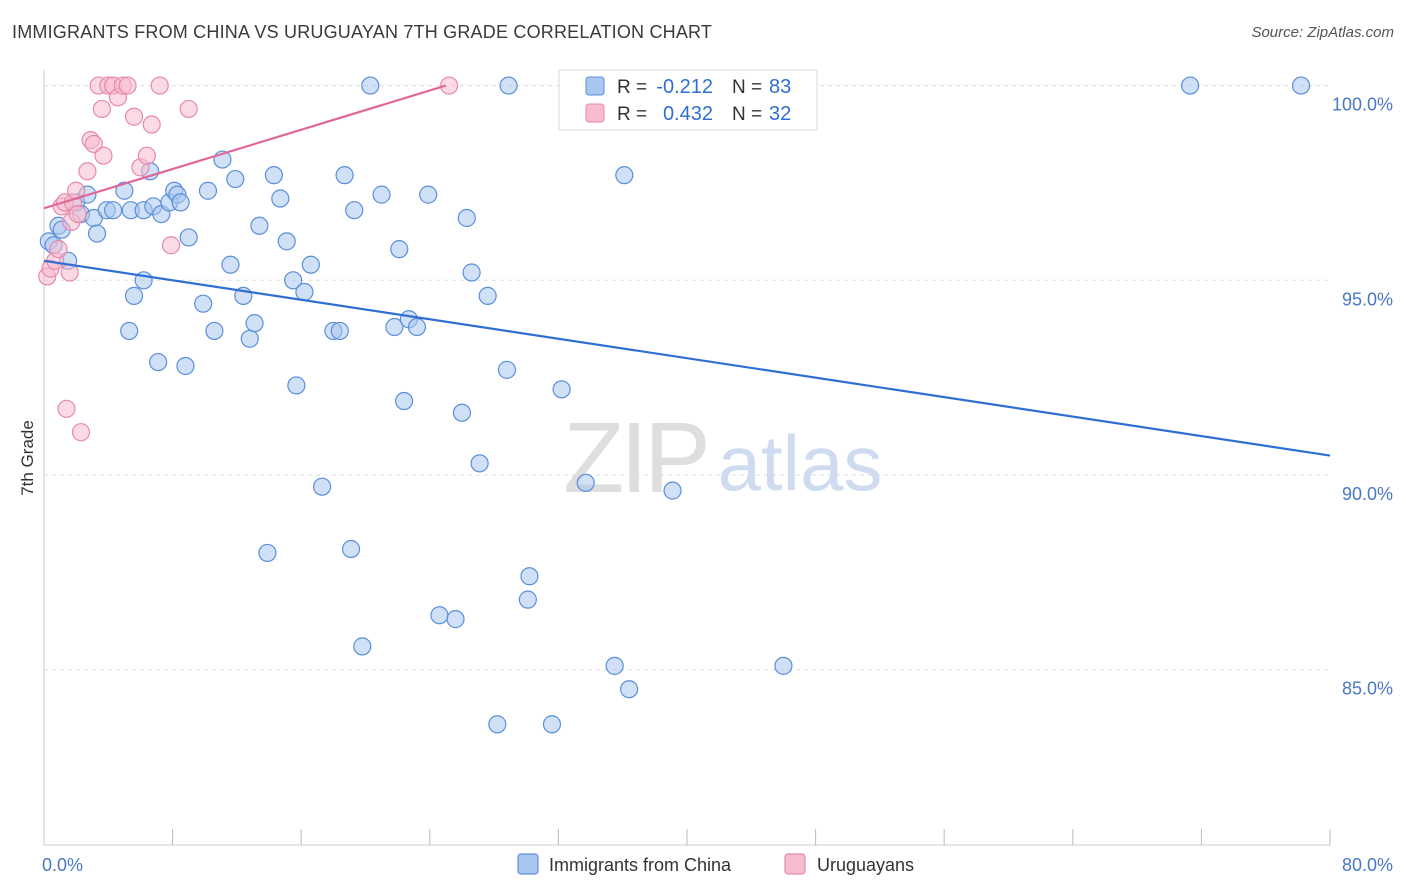  Describe the element at coordinates (640, 865) in the screenshot. I see `china-bottom-label: Immigrants from China` at that location.